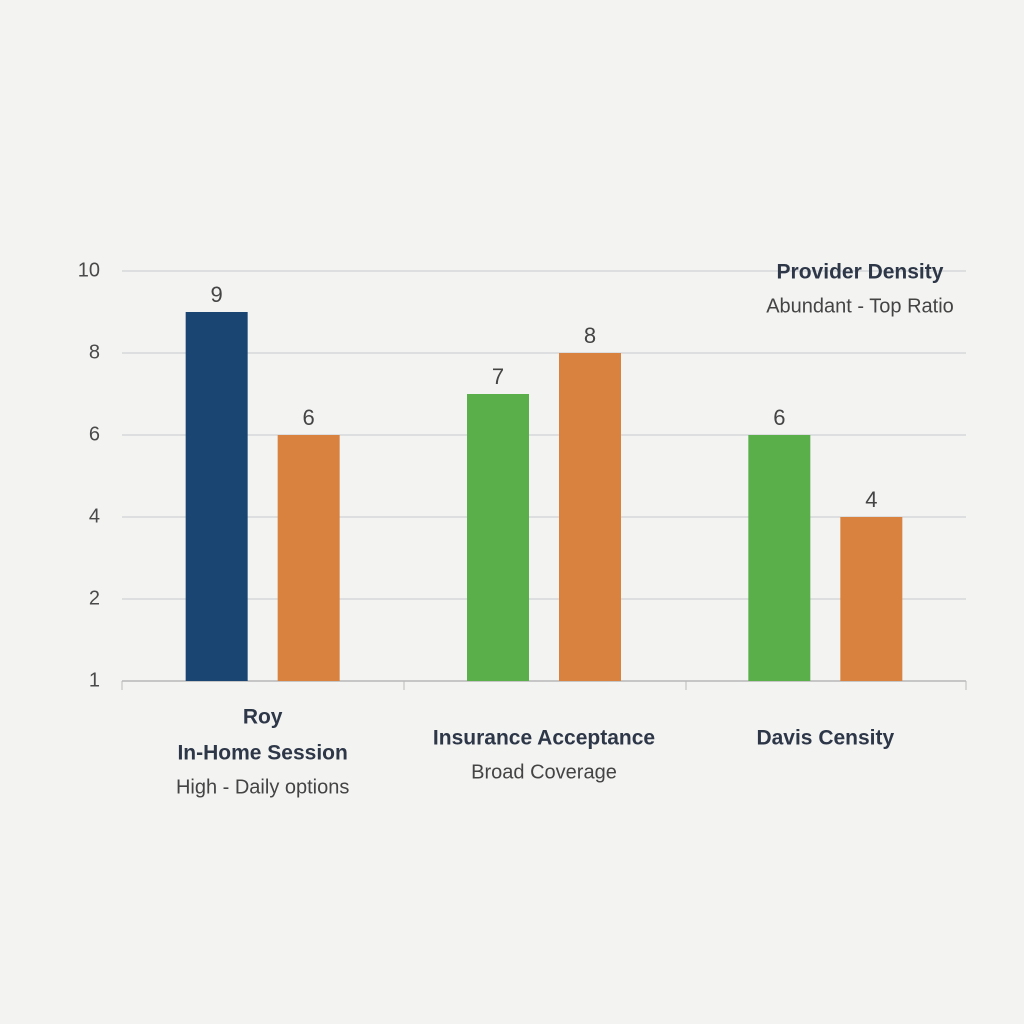 This screenshot has width=1024, height=1024. Describe the element at coordinates (94, 434) in the screenshot. I see `y-tick-label: 6` at that location.